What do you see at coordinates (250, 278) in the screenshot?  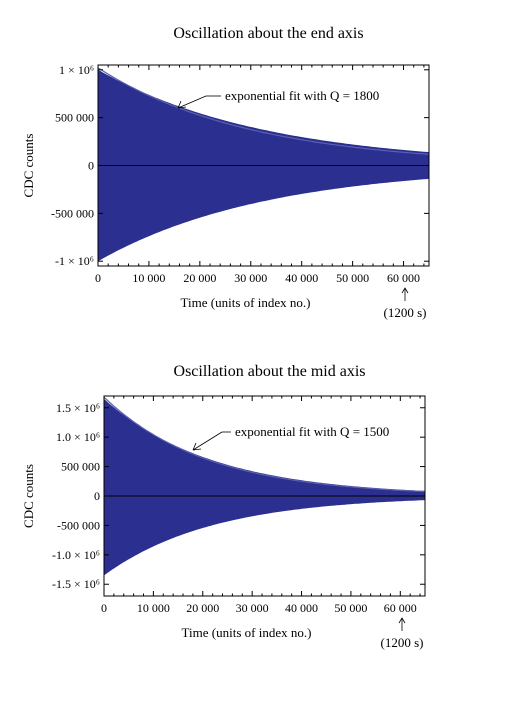 I see `end-axis-x-tick-label: 30 000` at bounding box center [250, 278].